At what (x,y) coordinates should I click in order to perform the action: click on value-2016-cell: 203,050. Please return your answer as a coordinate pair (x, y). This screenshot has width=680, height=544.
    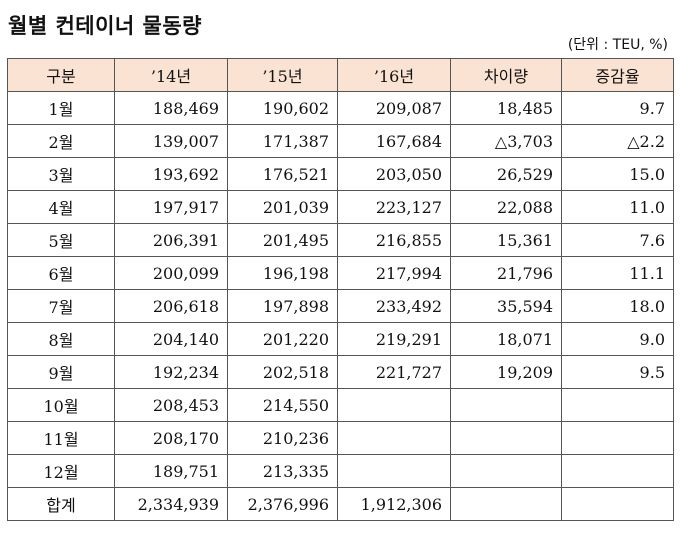
    Looking at the image, I should click on (394, 174).